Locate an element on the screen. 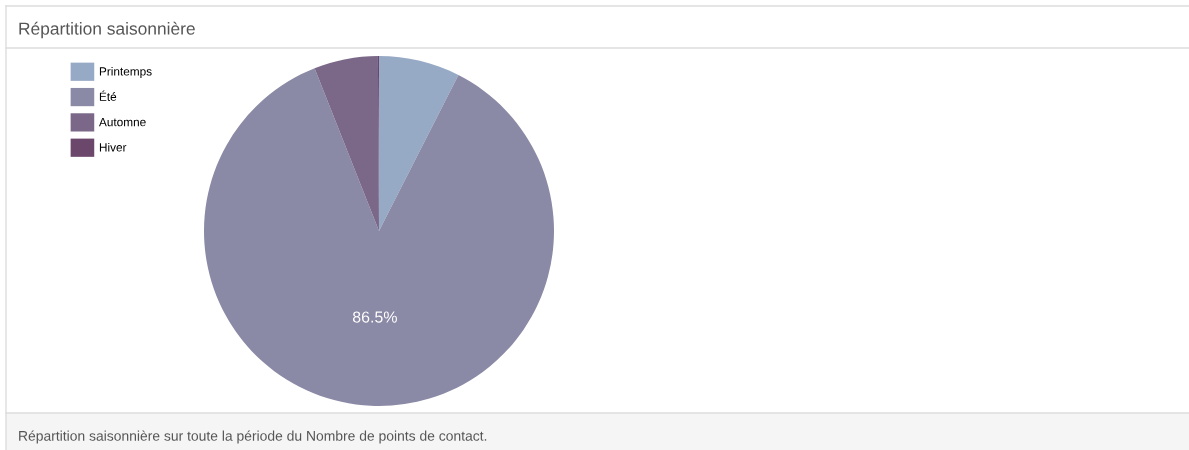 Image resolution: width=1189 pixels, height=450 pixels. chart-title: Répartition saisonnière is located at coordinates (107, 30).